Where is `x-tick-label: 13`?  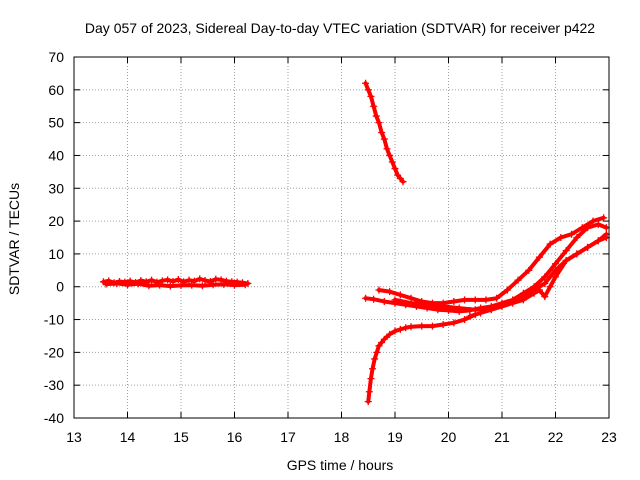 x-tick-label: 13 is located at coordinates (74, 437).